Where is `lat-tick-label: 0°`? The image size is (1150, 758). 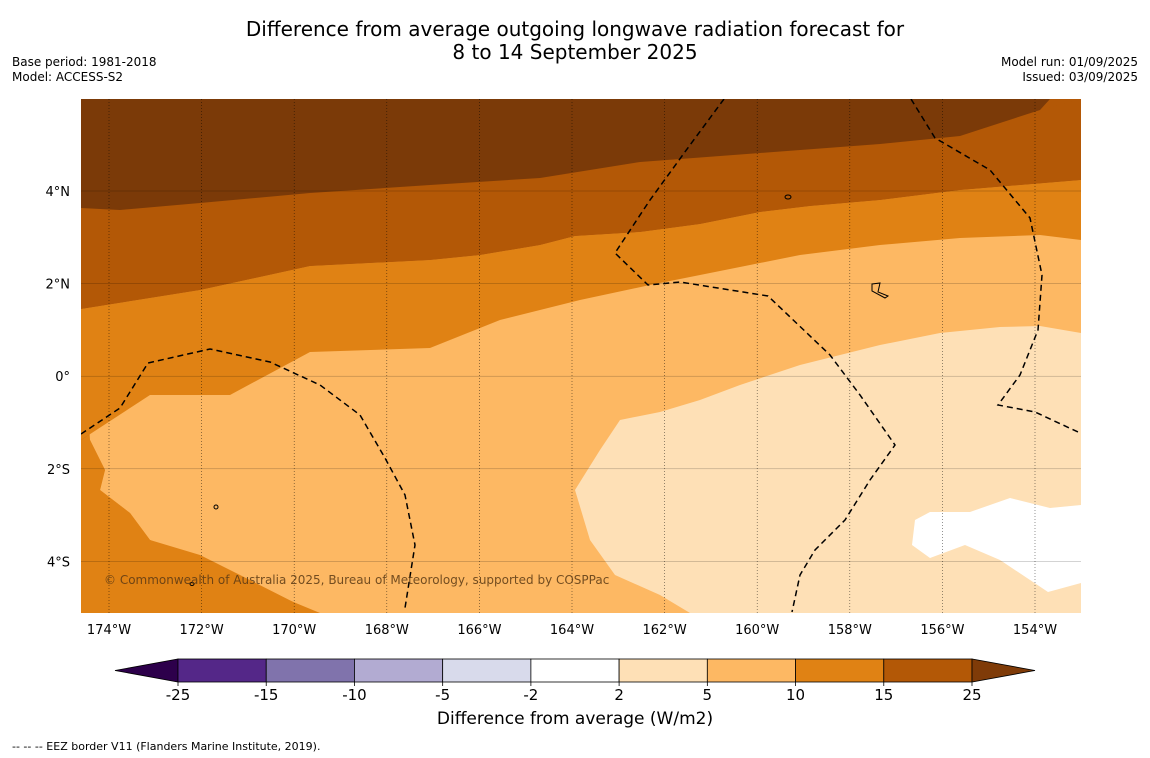
lat-tick-label: 0° is located at coordinates (62, 377).